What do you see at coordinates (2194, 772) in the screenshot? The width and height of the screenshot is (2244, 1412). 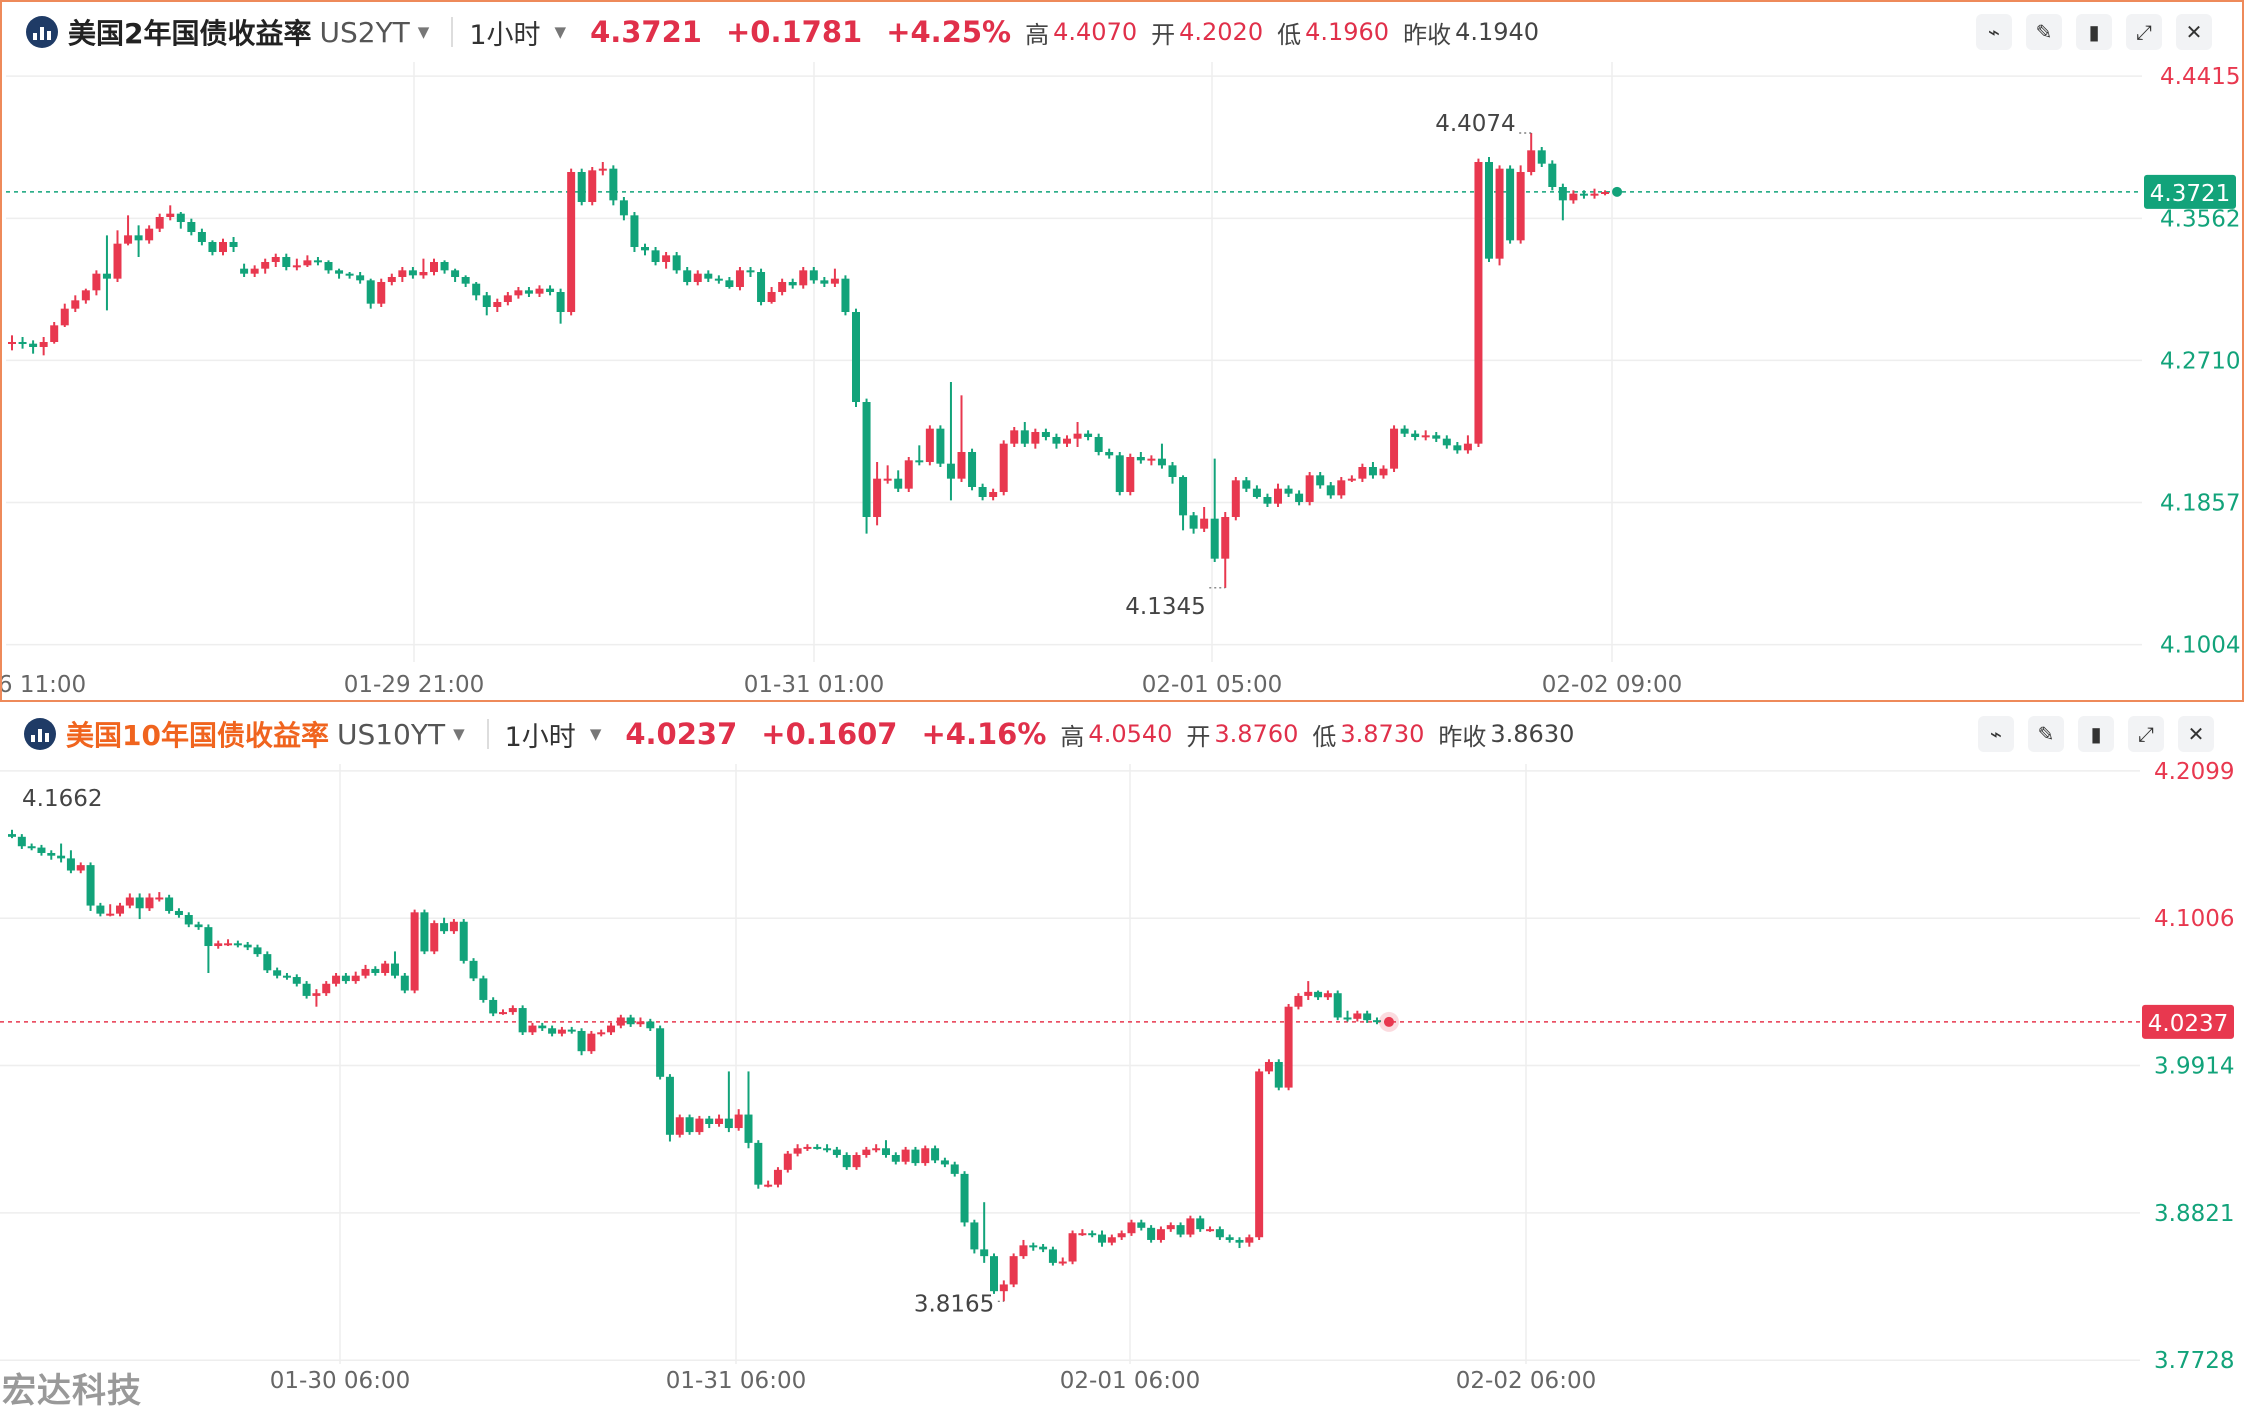 I see `y-tick-label: 4.2099` at bounding box center [2194, 772].